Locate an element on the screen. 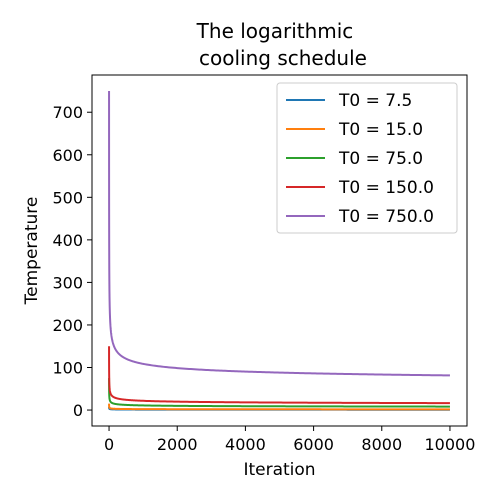  chart-title-line-1: The logarithmic is located at coordinates (275, 31).